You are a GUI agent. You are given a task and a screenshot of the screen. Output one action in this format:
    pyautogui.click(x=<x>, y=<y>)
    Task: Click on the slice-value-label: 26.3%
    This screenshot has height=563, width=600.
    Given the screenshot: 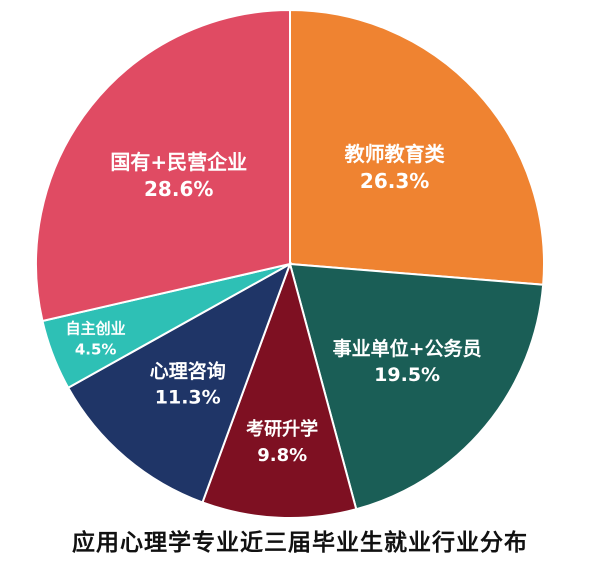 What is the action you would take?
    pyautogui.click(x=394, y=181)
    